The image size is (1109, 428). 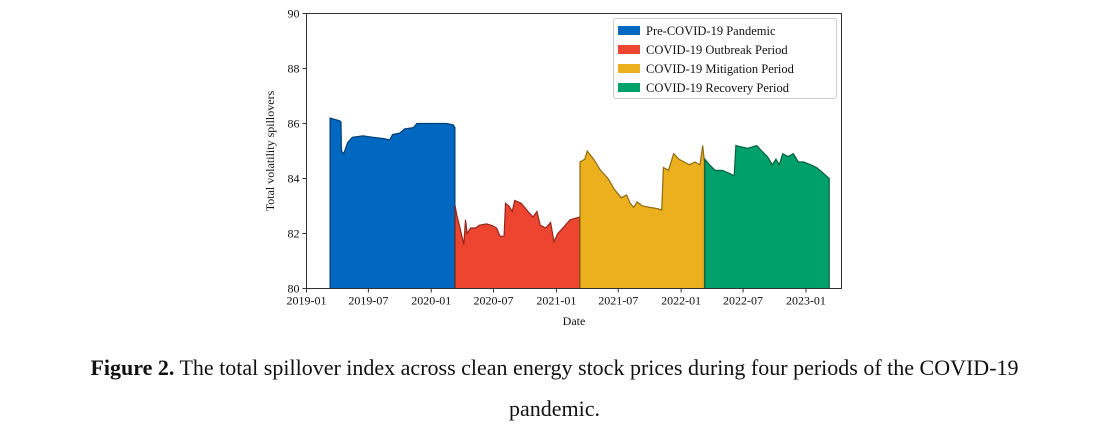 I want to click on y-tick-label-88: 88, so click(x=294, y=69).